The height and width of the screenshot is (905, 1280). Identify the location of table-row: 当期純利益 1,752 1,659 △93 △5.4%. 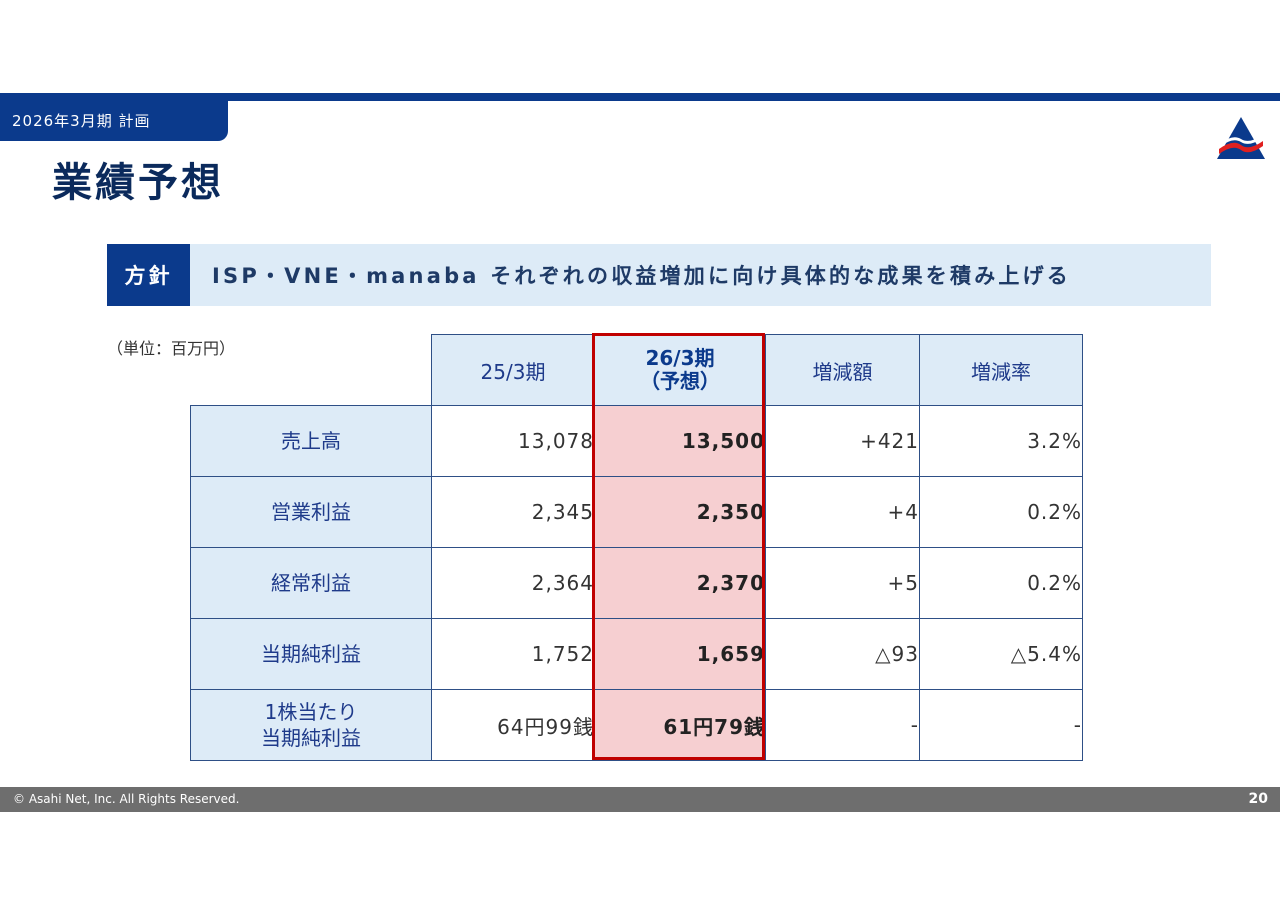
(636, 654).